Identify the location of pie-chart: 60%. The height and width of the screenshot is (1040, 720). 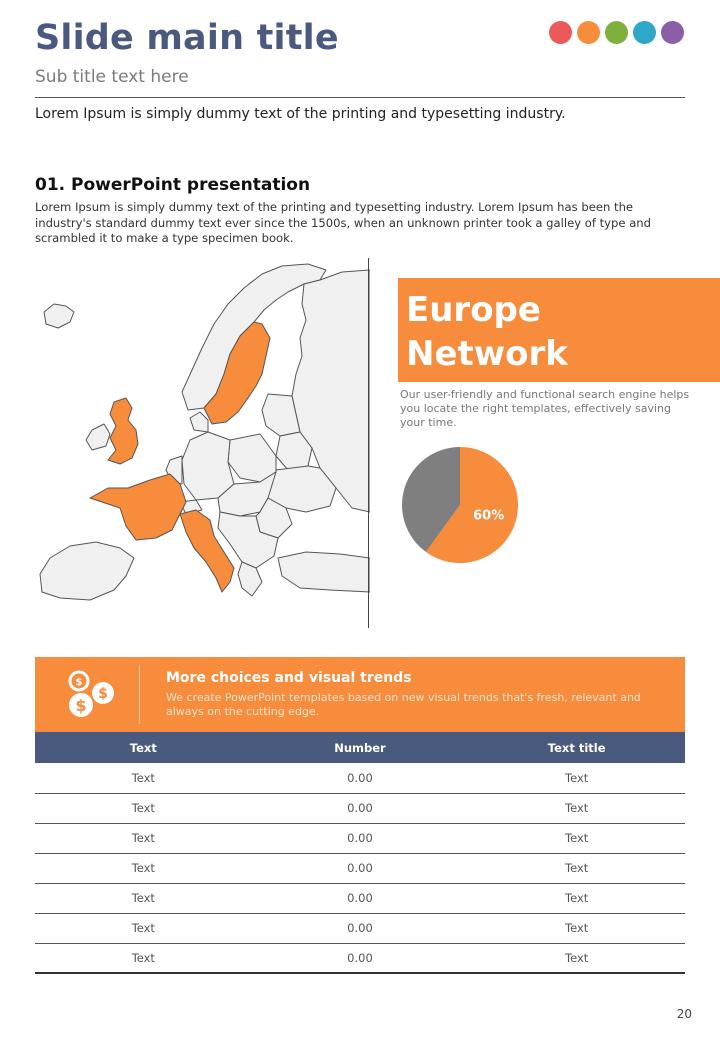
(460, 505).